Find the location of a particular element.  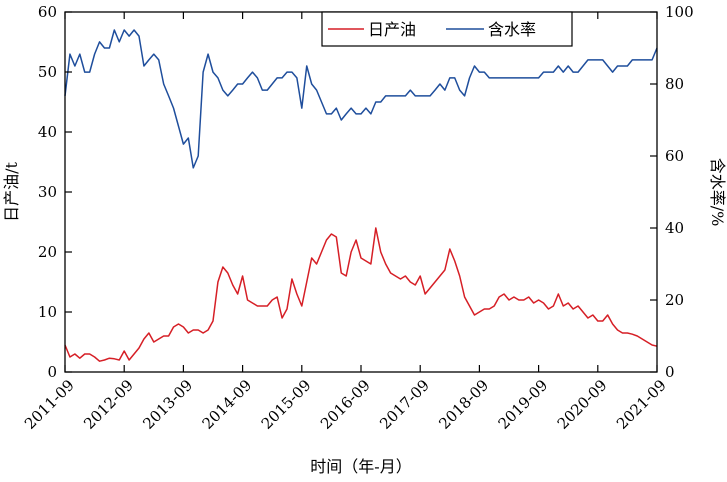

x-tick-label: 2019-09 is located at coordinates (523, 404).